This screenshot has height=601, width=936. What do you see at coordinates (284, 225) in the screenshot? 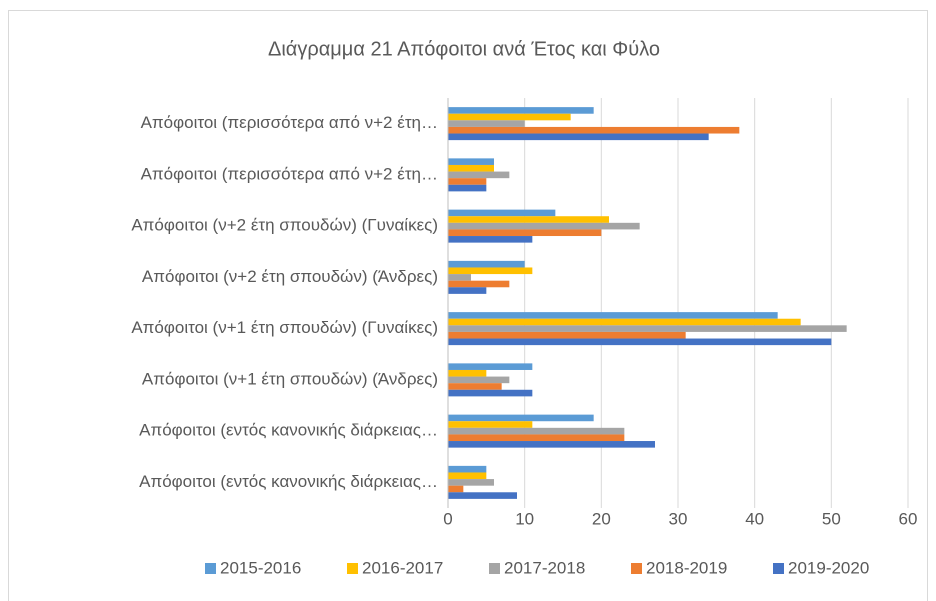
I see `y-tick-label: Απόφοιτοι (ν+2 έτη σπουδών) (Γυναίκες)` at bounding box center [284, 225].